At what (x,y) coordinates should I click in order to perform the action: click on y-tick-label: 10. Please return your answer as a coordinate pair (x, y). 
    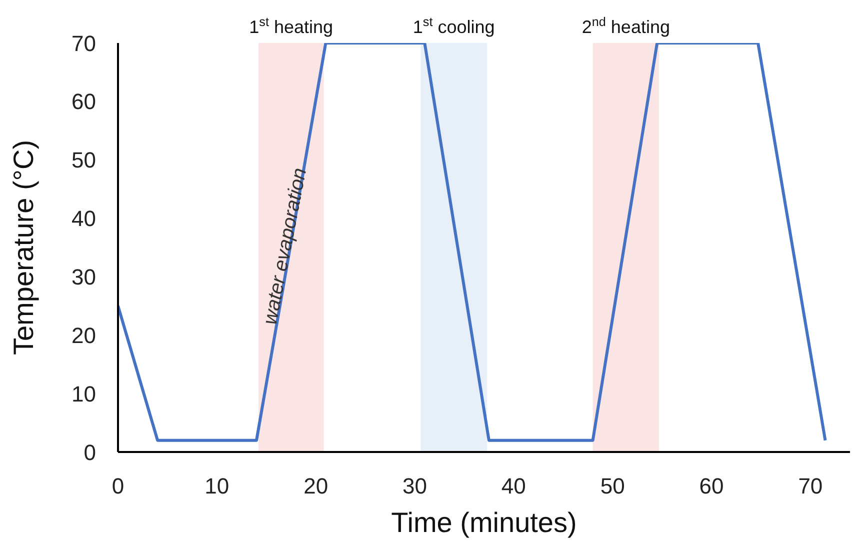
    Looking at the image, I should click on (84, 393).